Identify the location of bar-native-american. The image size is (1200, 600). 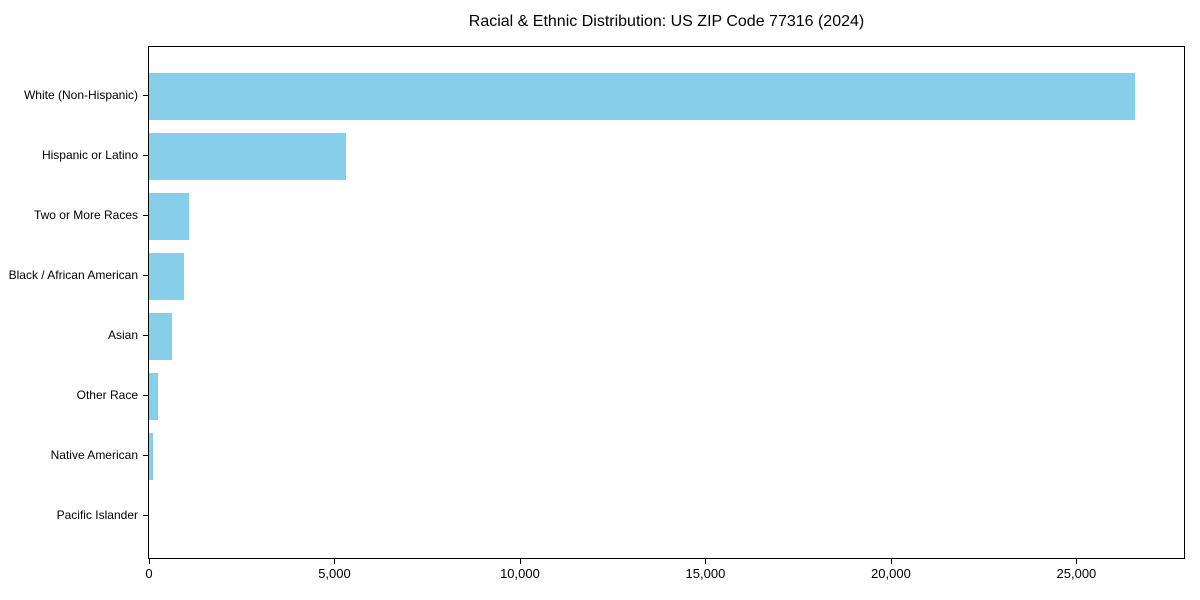
(151, 456).